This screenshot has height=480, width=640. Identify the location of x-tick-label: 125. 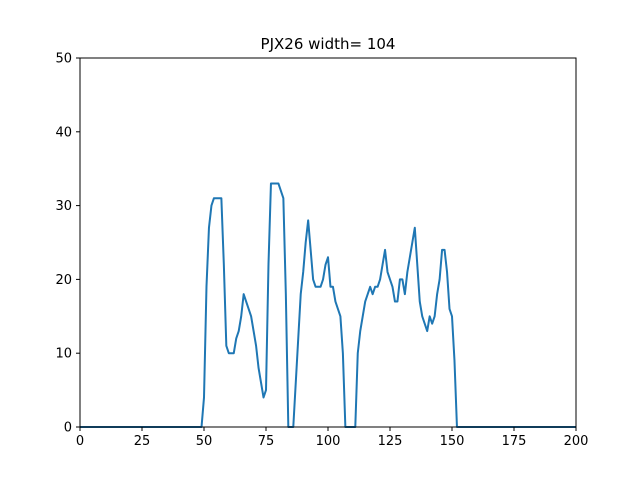
(390, 441).